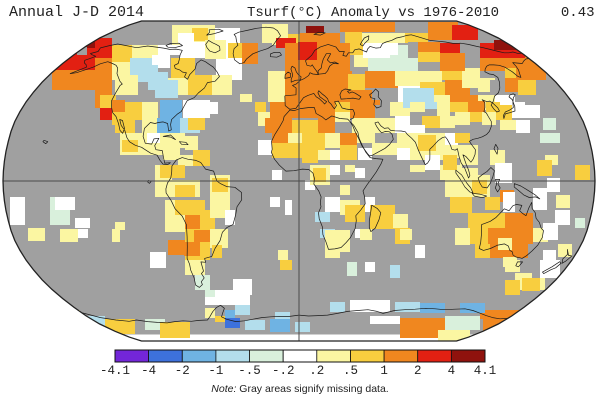 The image size is (600, 415). I want to click on svg-text: -.2, so click(283, 371).